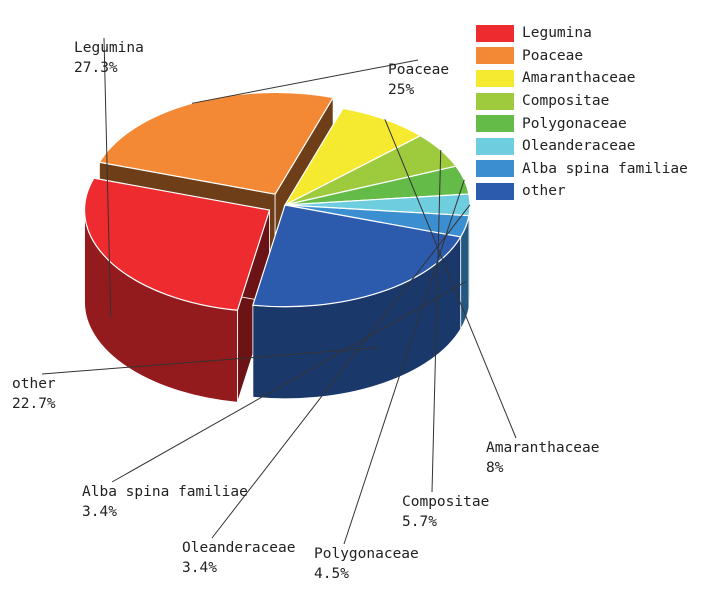 The width and height of the screenshot is (721, 601). I want to click on slice-label-value: 25%, so click(401, 90).